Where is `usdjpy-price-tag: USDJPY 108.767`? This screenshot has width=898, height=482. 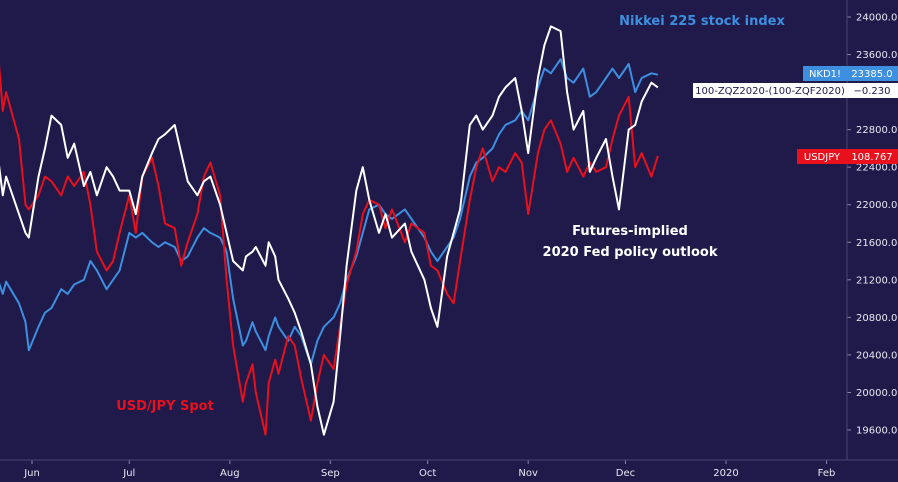
usdjpy-price-tag: USDJPY 108.767 is located at coordinates (847, 156).